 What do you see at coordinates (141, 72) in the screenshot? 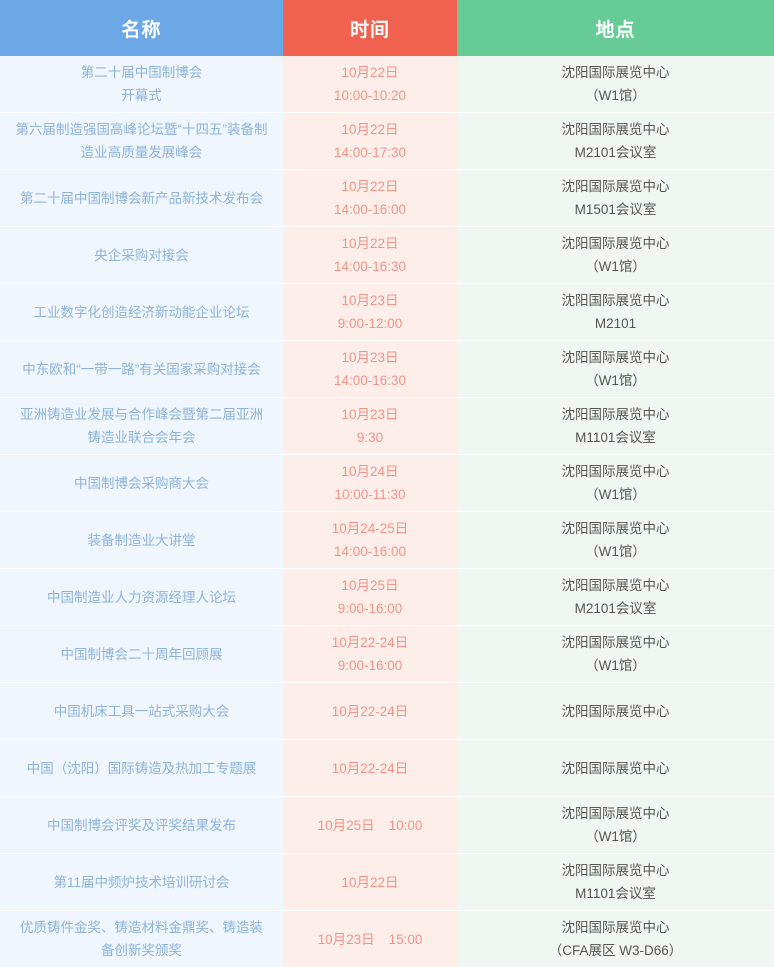
I see `event-name-line: 第二十届中国制博会` at bounding box center [141, 72].